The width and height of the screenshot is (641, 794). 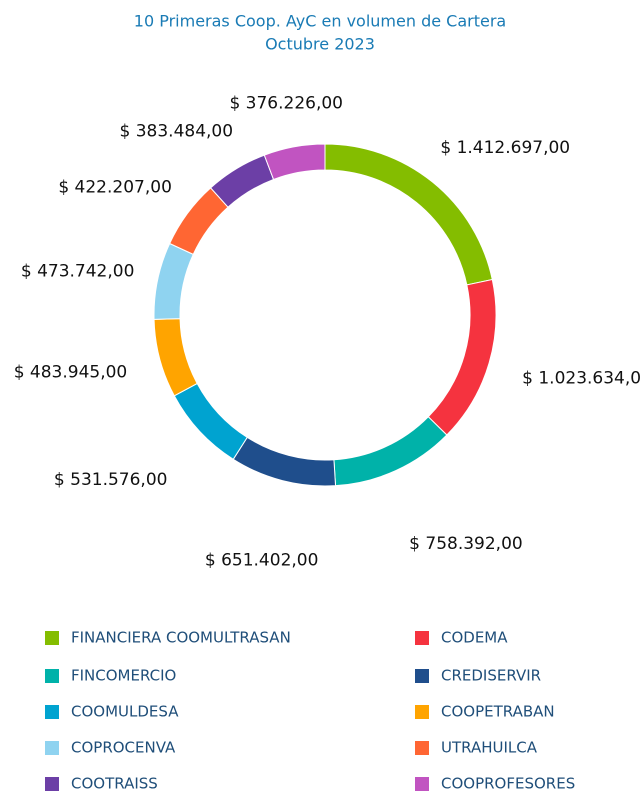 What do you see at coordinates (466, 544) in the screenshot?
I see `data-label: $ 758.392,00` at bounding box center [466, 544].